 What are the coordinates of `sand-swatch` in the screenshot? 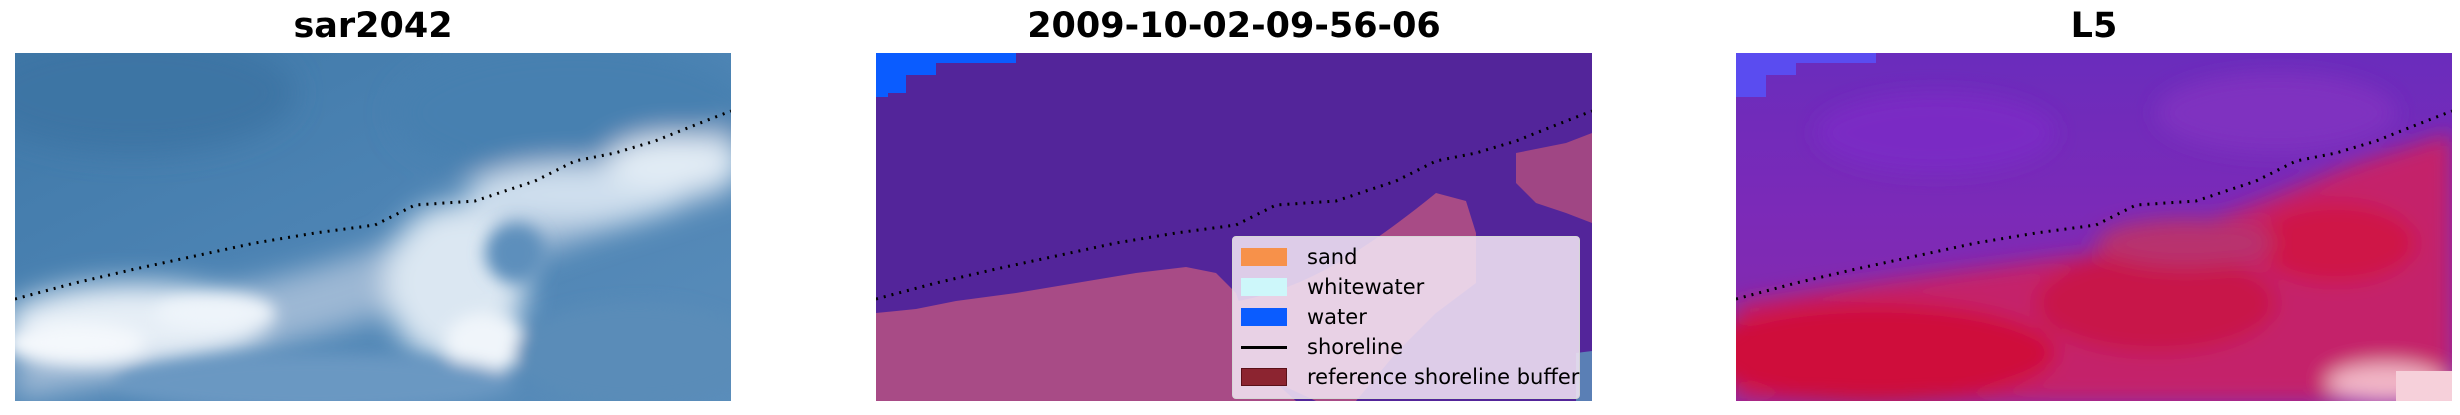 It's located at (1264, 257).